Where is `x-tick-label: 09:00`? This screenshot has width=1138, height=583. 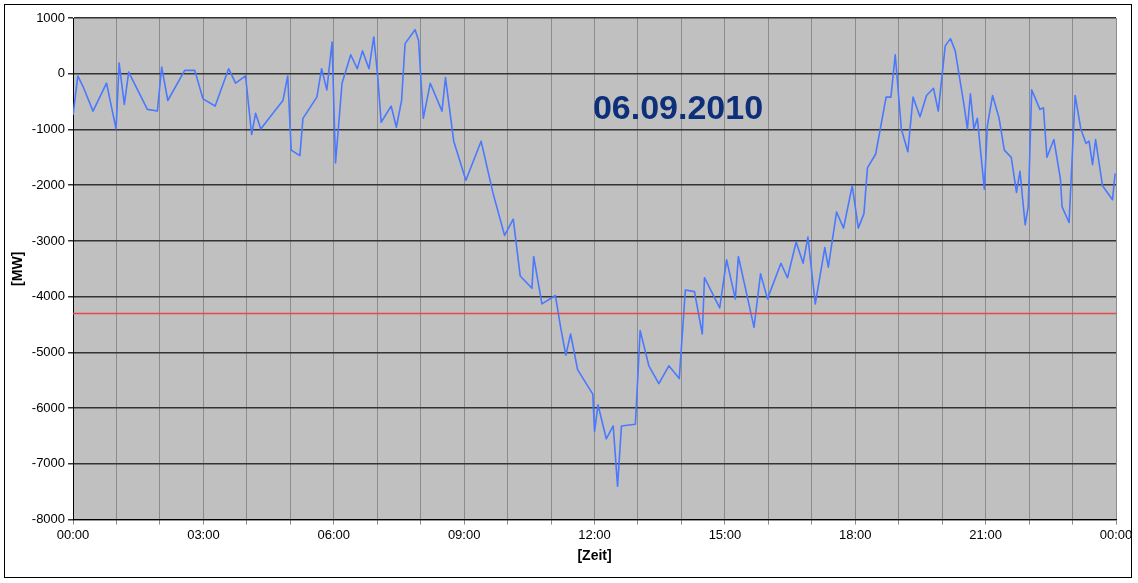
x-tick-label: 09:00 is located at coordinates (464, 534).